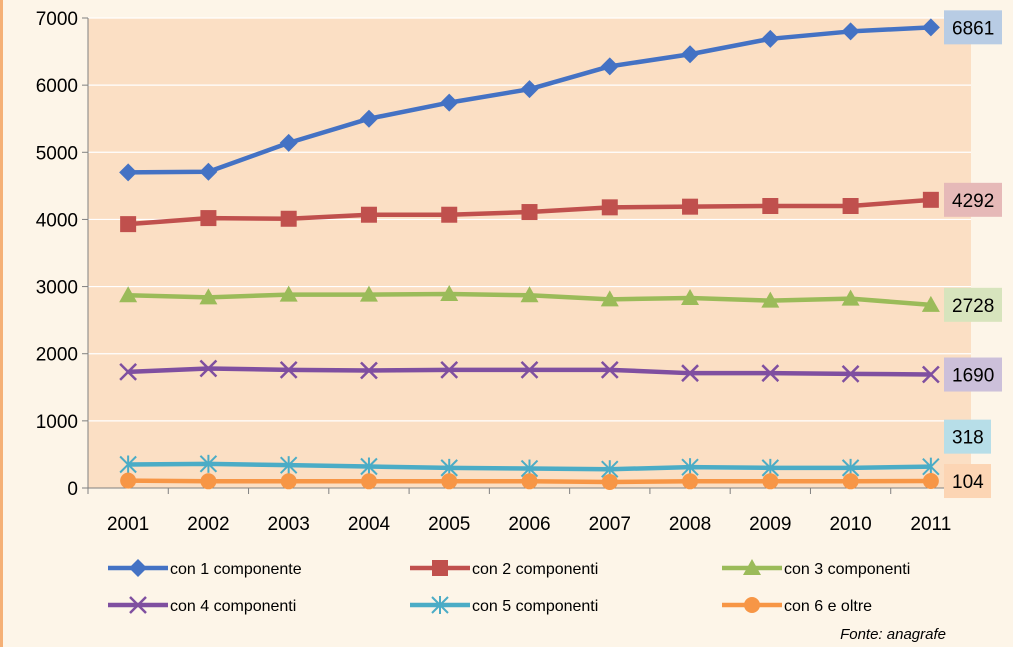 The width and height of the screenshot is (1013, 647). What do you see at coordinates (208, 524) in the screenshot?
I see `x-tick-label: 2002` at bounding box center [208, 524].